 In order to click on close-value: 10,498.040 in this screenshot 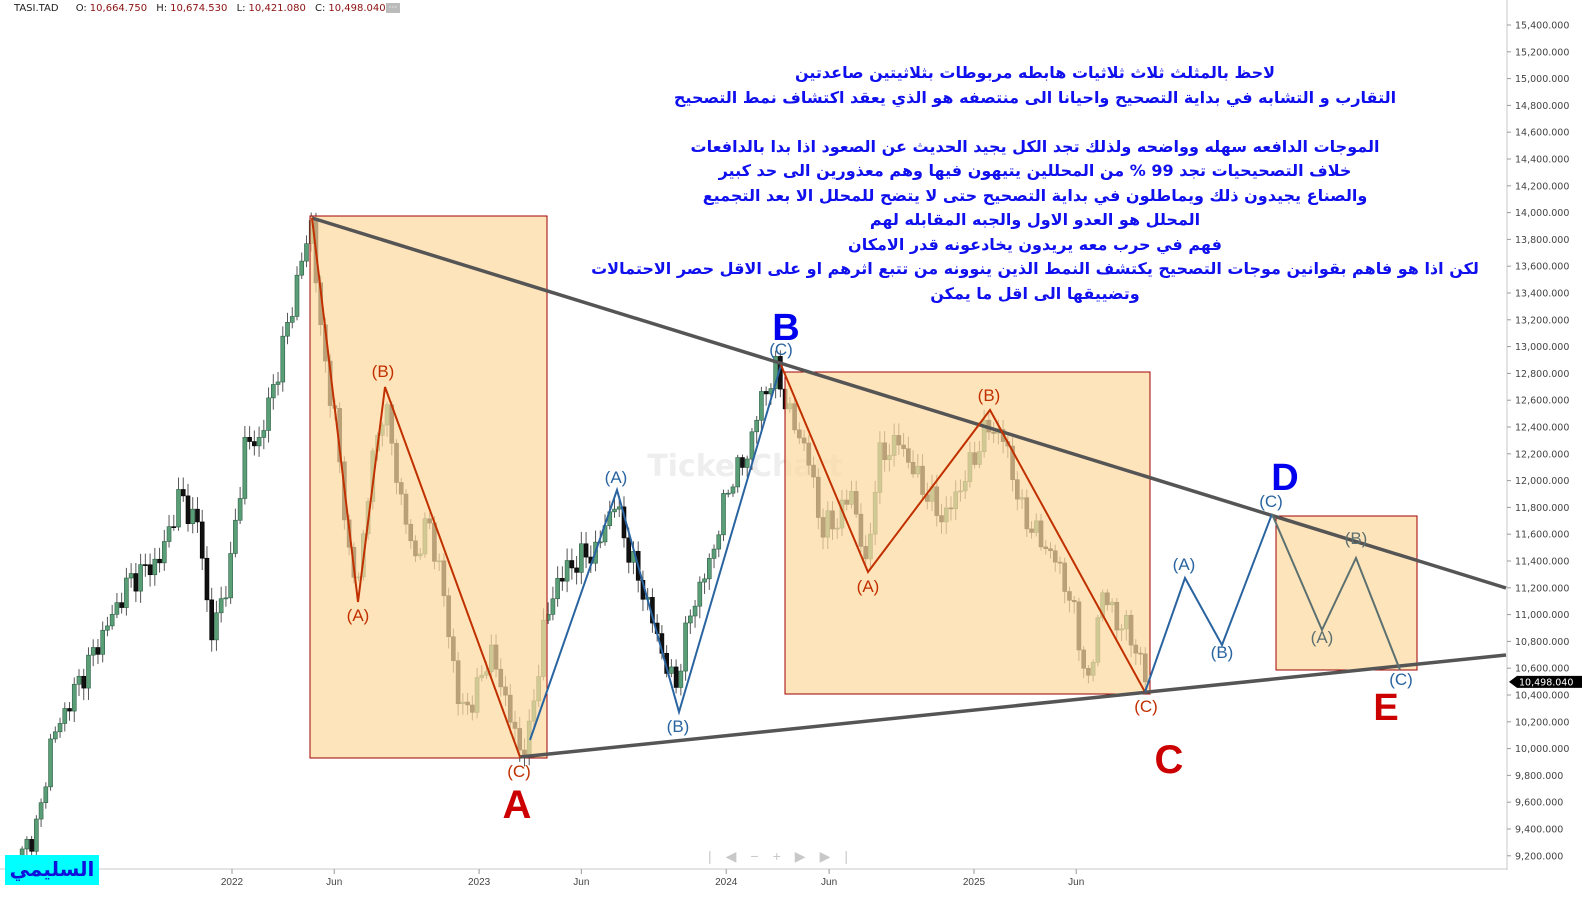, I will do `click(357, 8)`.